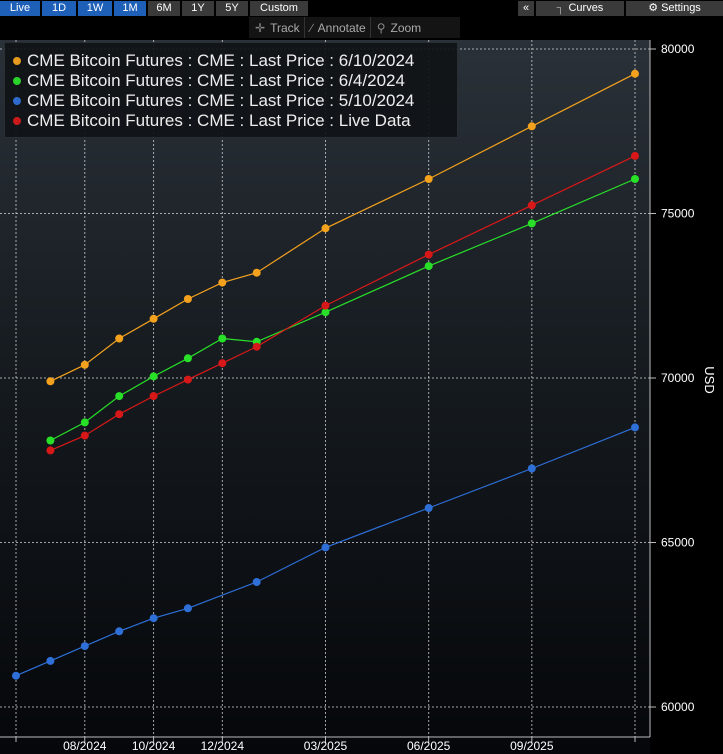  Describe the element at coordinates (232, 8) in the screenshot. I see `range-button-5y: 5Y` at that location.